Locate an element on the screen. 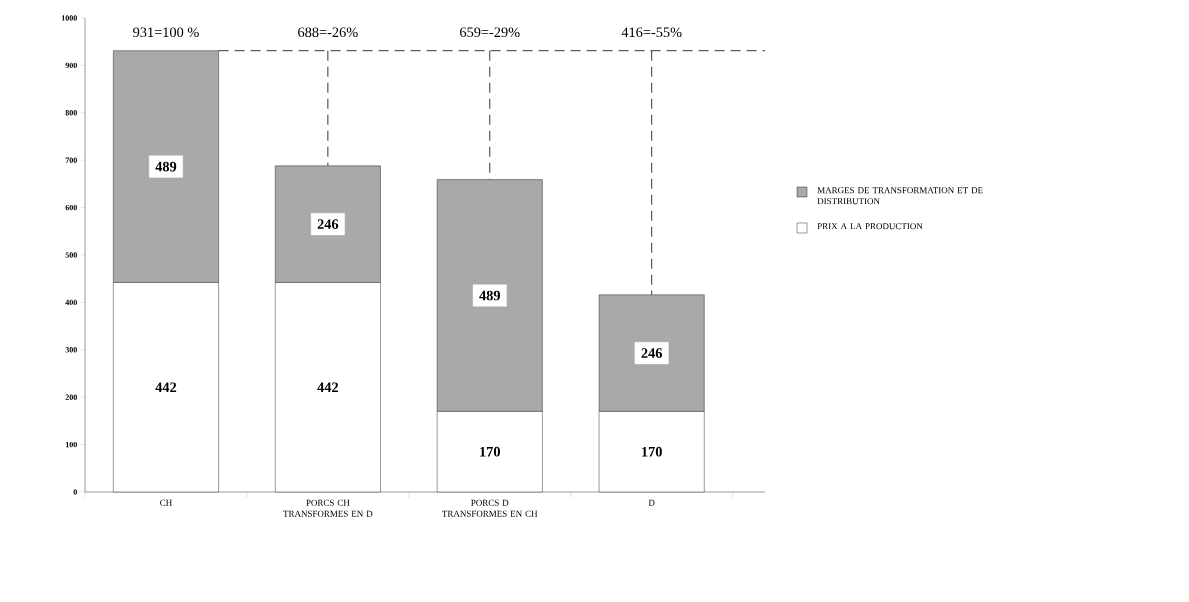  annotation: 931=100 % is located at coordinates (166, 32).